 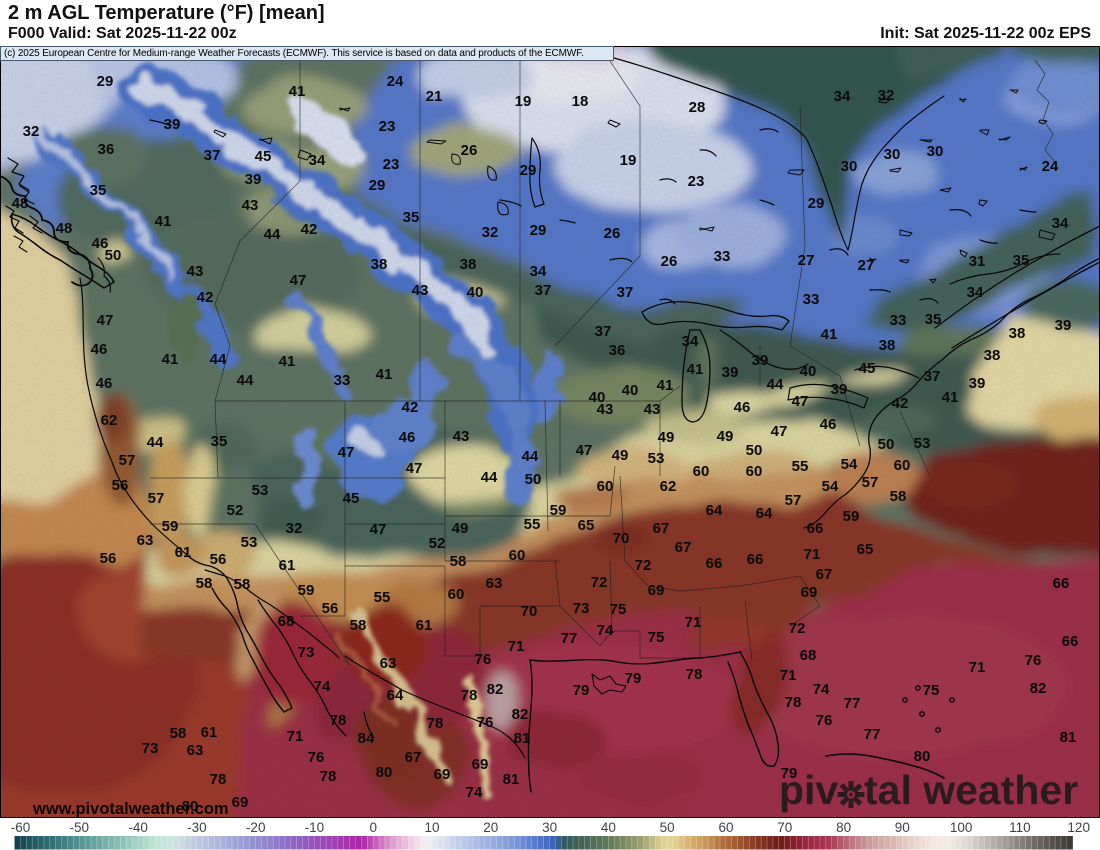 What do you see at coordinates (256, 827) in the screenshot?
I see `svg-text: -20` at bounding box center [256, 827].